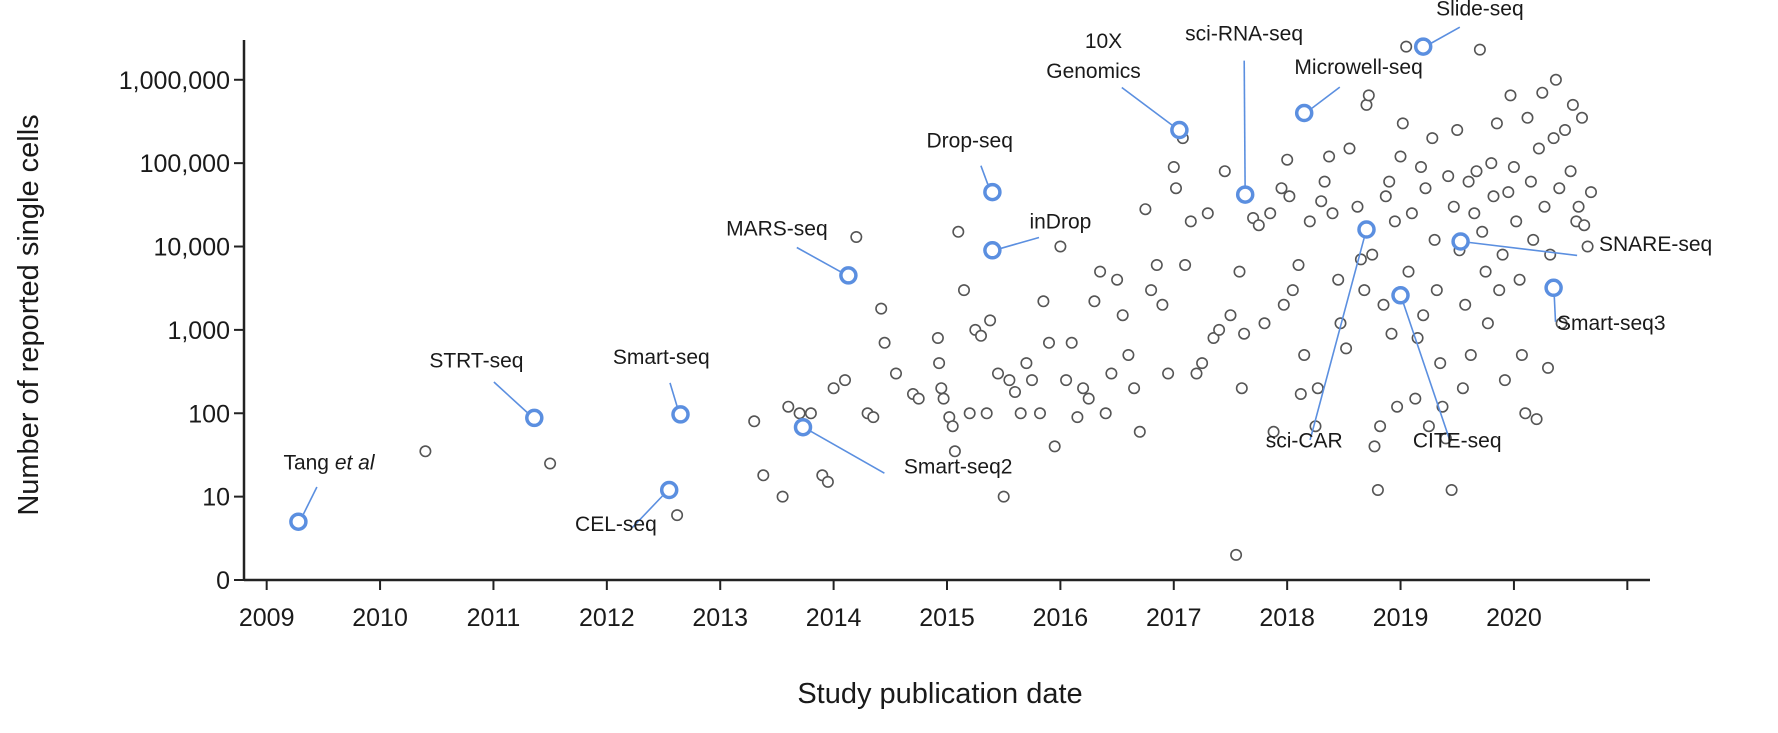 The width and height of the screenshot is (1778, 733). I want to click on x-tick-label: 2011, so click(494, 618).